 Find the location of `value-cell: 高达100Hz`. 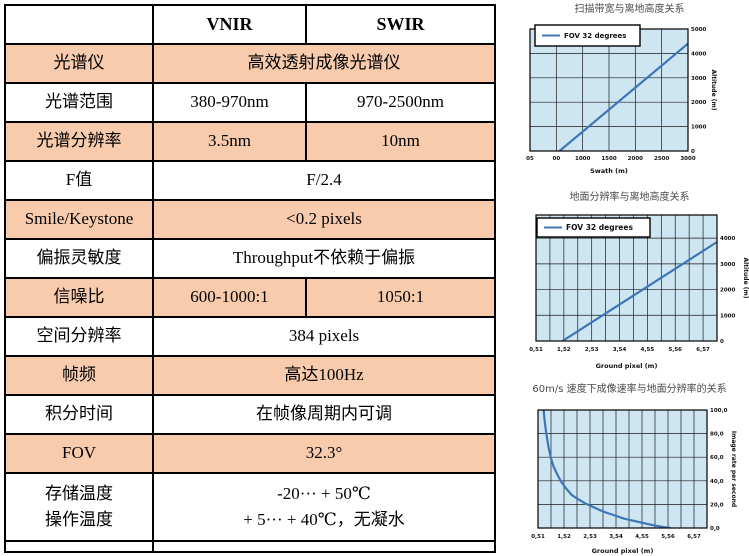

value-cell: 高达100Hz is located at coordinates (324, 375).